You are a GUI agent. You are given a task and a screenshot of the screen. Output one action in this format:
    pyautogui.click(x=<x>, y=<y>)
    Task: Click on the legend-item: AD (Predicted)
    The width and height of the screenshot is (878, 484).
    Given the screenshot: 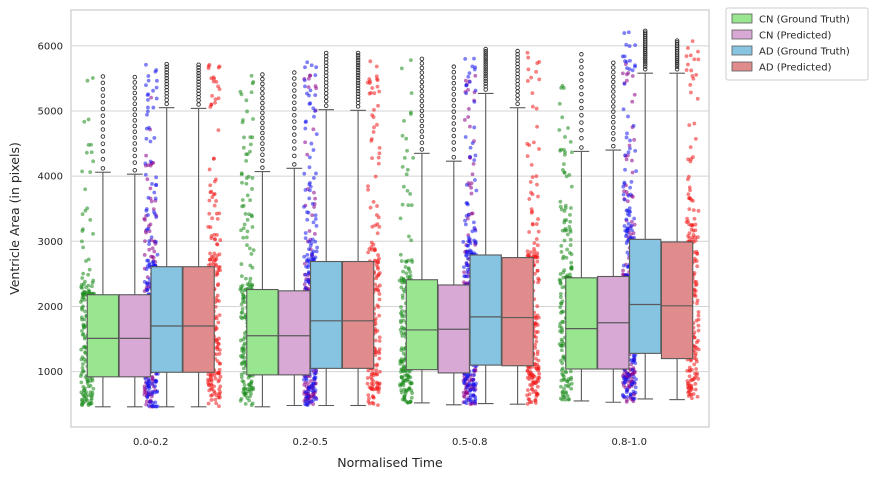 What is the action you would take?
    pyautogui.click(x=781, y=67)
    